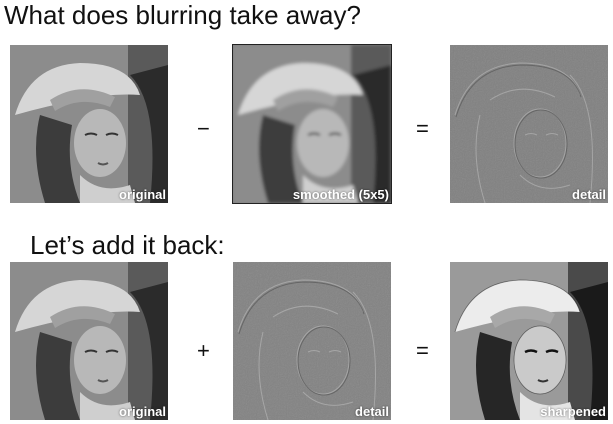  What do you see at coordinates (422, 350) in the screenshot?
I see `equals-operator-2: =` at bounding box center [422, 350].